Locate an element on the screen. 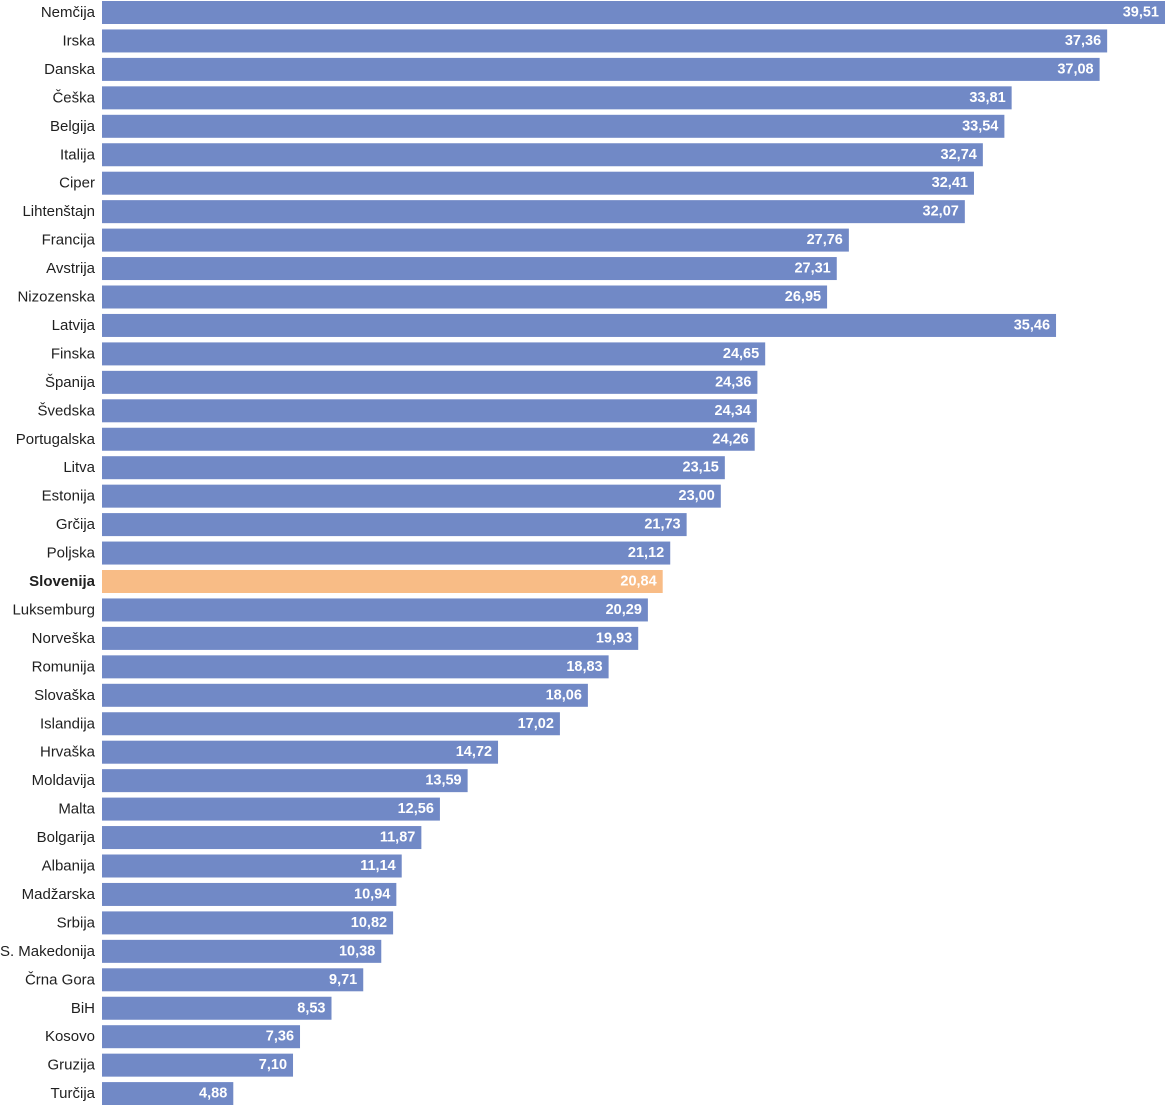 The height and width of the screenshot is (1105, 1170). bar-svedska is located at coordinates (429, 411).